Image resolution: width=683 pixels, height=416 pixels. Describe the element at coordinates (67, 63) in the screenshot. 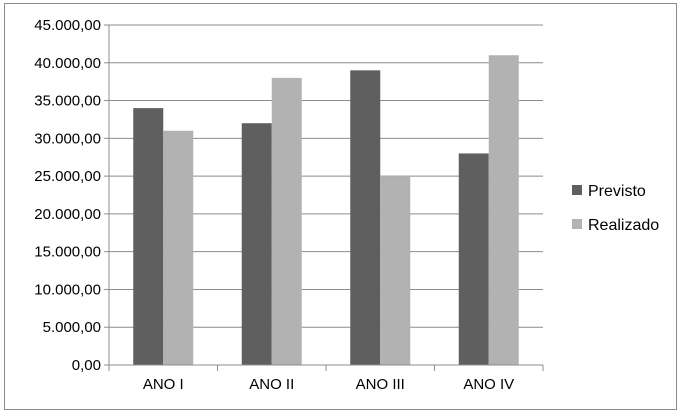

I see `y-tick-label: 40.000,00` at that location.